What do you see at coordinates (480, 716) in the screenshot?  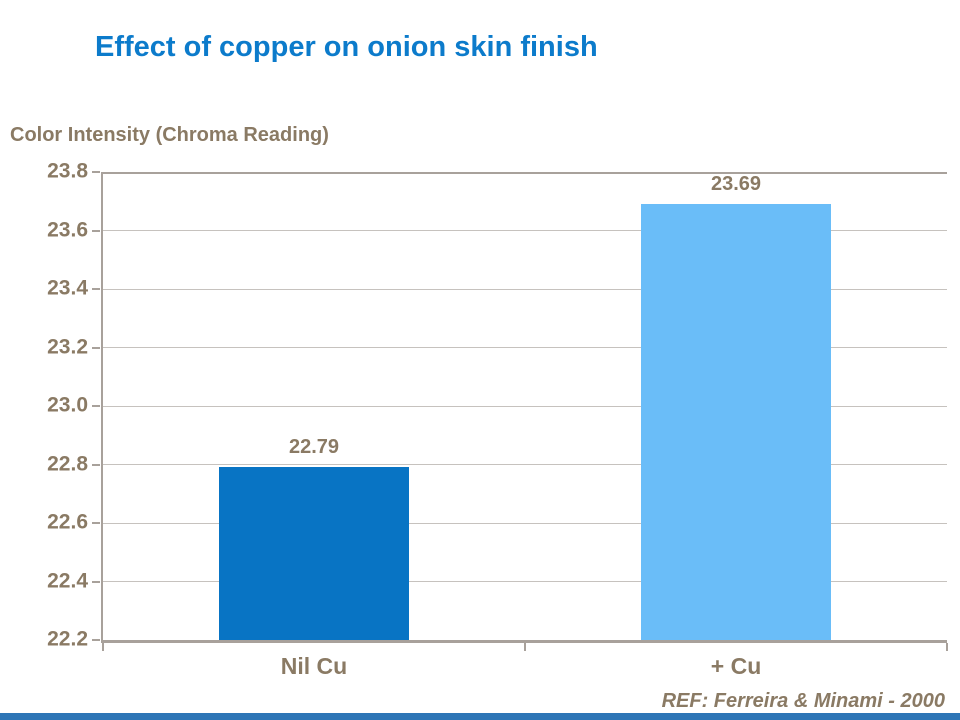 I see `footer-accent-bar` at bounding box center [480, 716].